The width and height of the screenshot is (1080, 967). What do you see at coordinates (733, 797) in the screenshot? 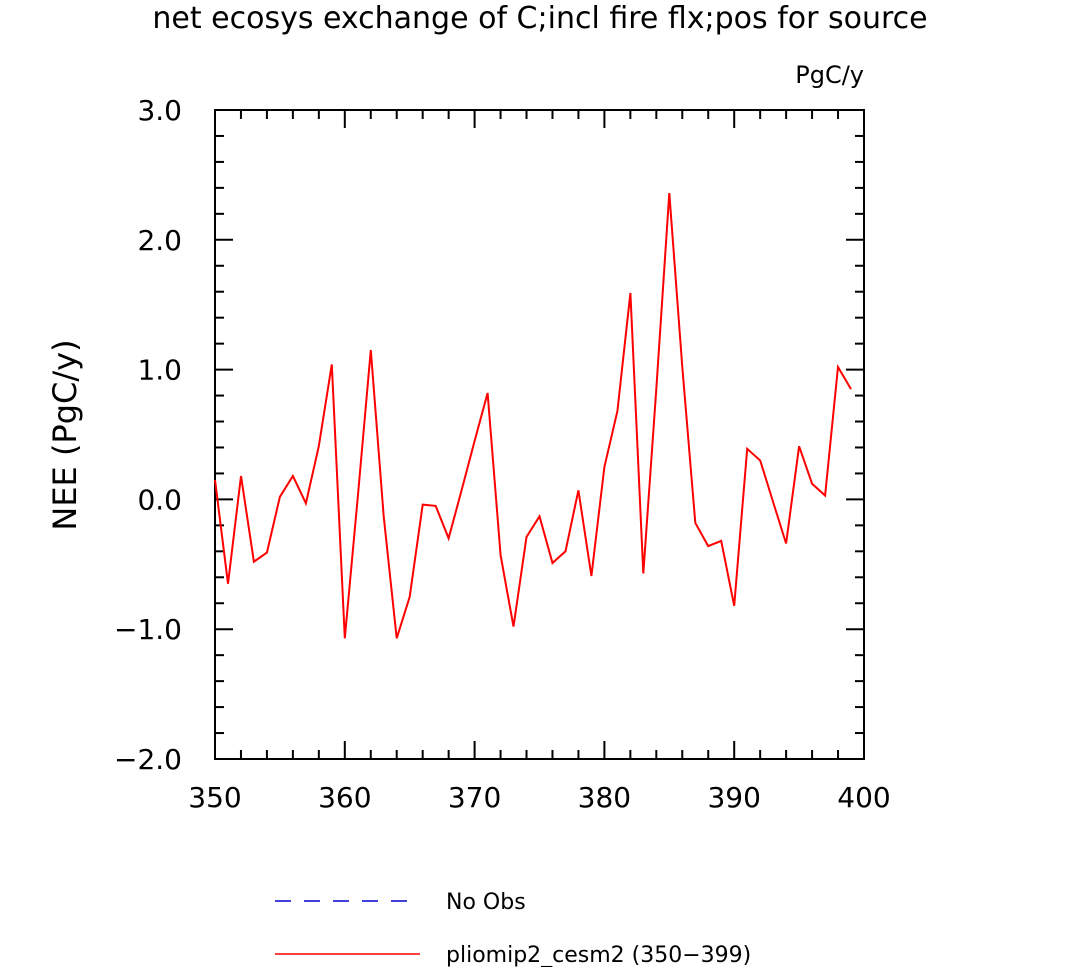
I see `x-tick-label: 390` at bounding box center [733, 797].